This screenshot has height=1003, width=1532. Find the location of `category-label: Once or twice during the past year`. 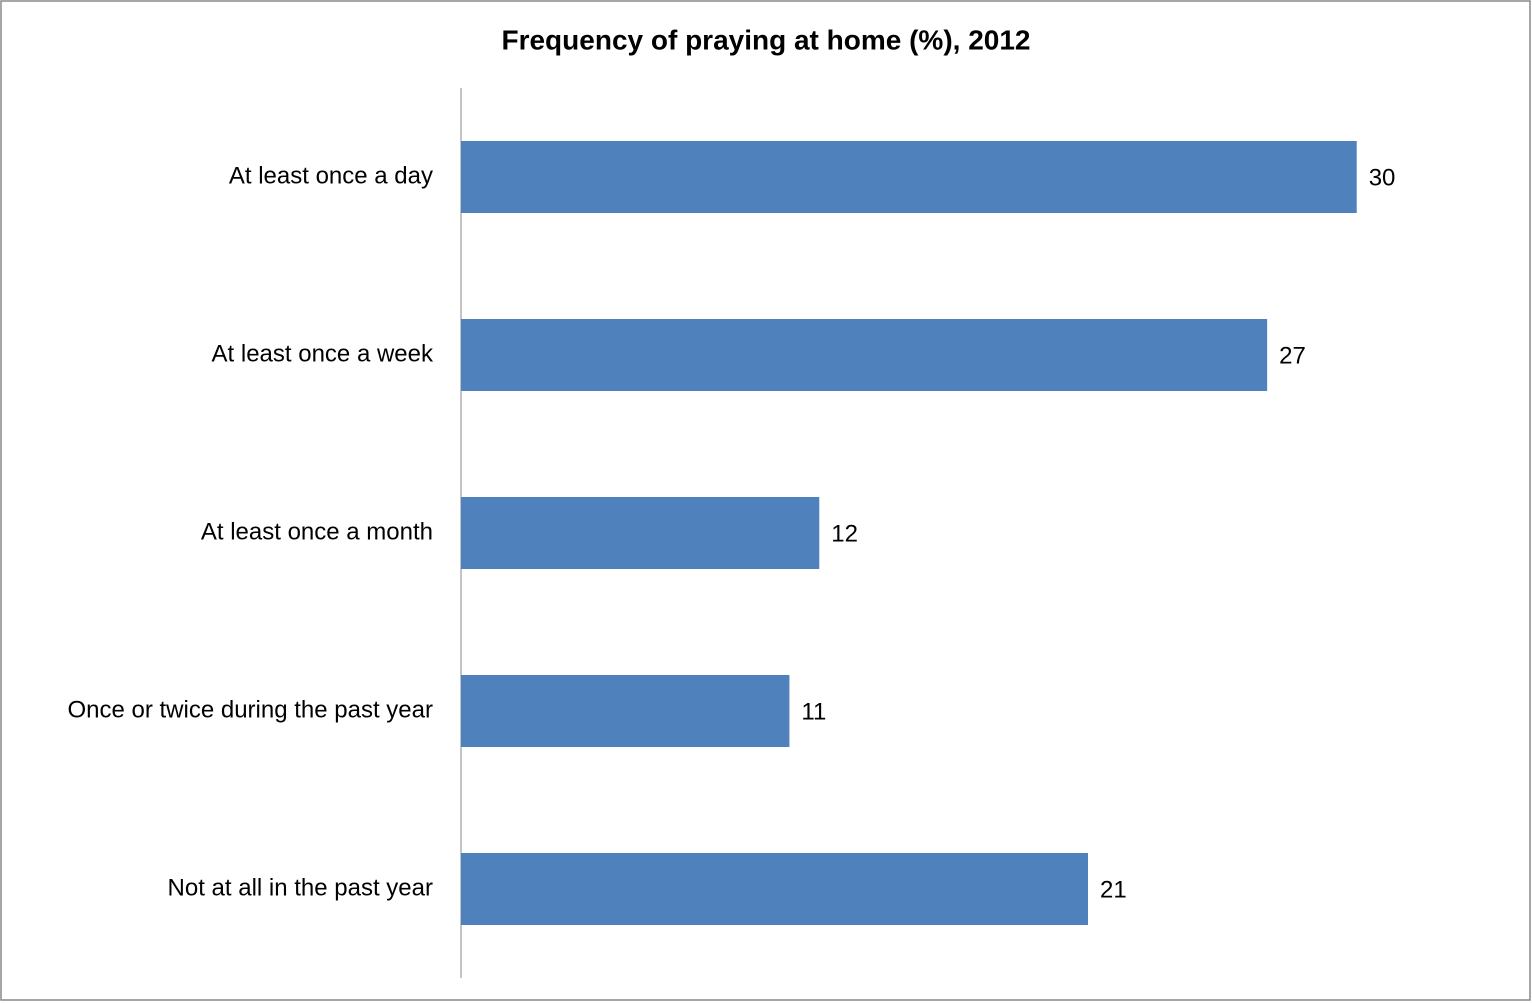

category-label: Once or twice during the past year is located at coordinates (250, 709).